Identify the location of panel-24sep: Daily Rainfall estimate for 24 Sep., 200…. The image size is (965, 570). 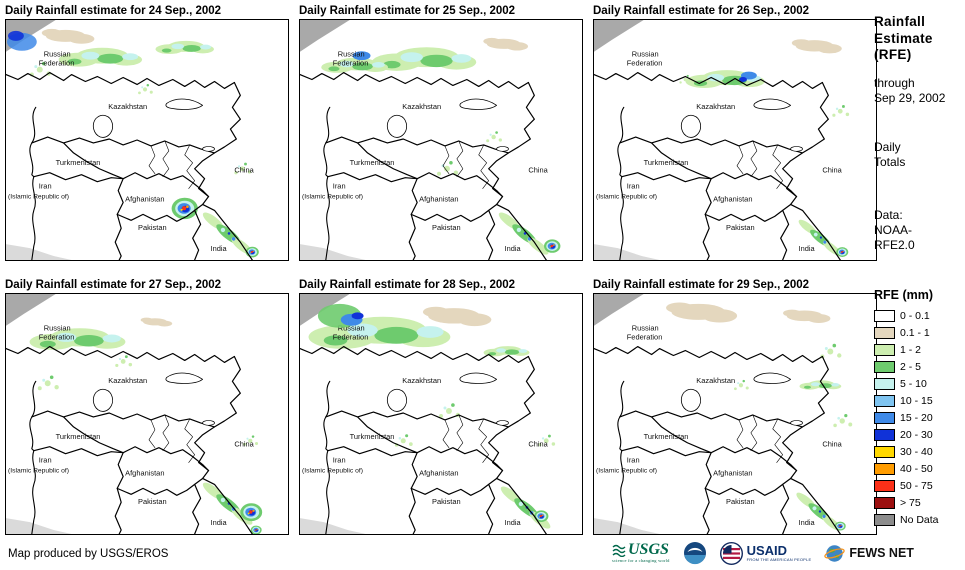
(147, 132).